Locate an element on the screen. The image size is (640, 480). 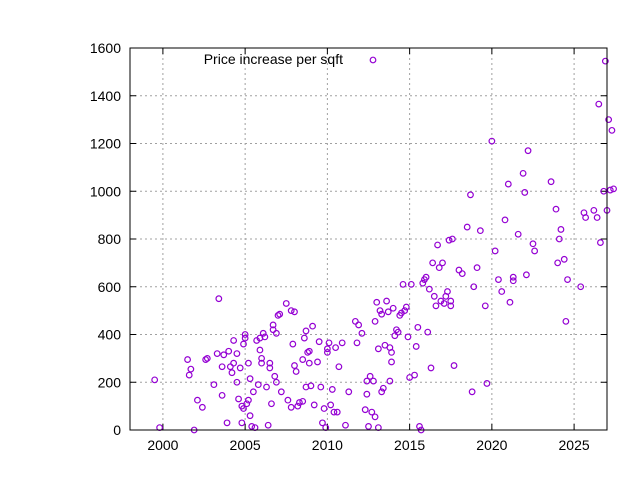
y-tick-labels: 0 200 400 600 800 1000 1200 1400 1600 is located at coordinates (105, 239).